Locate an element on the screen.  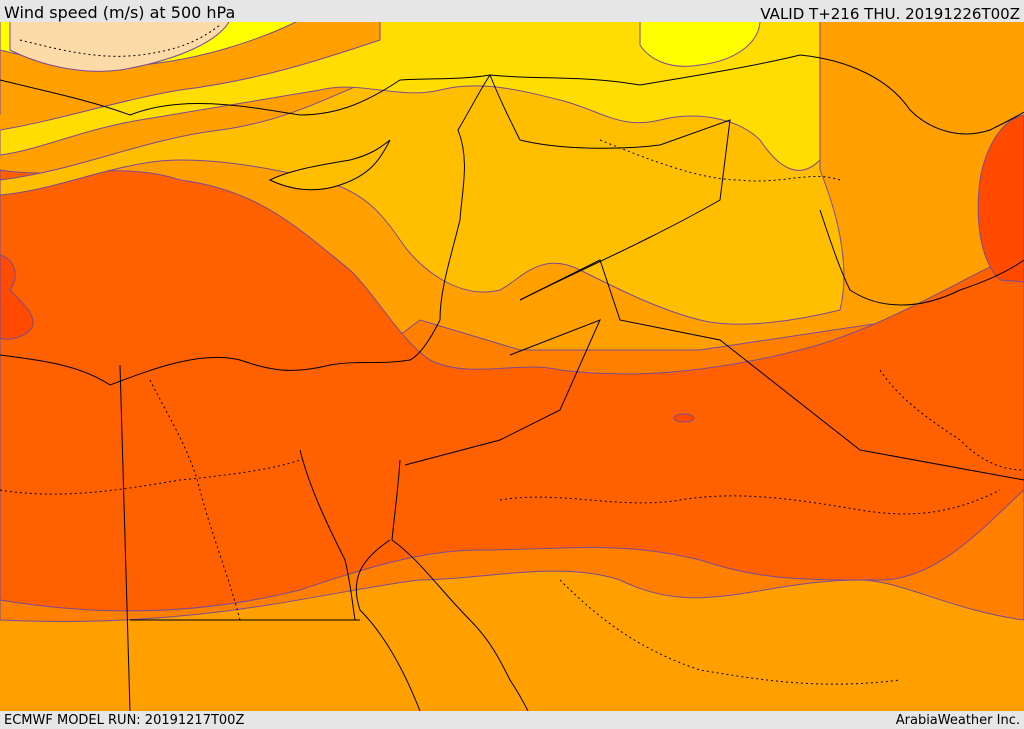
map-title: Wind speed (m/s) at 500 hPa is located at coordinates (120, 12).